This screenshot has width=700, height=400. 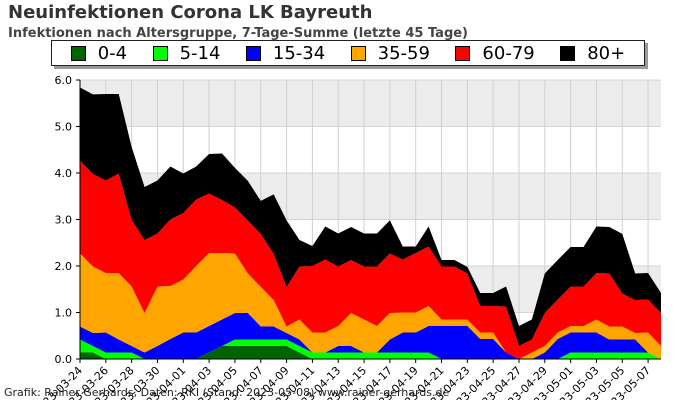 What do you see at coordinates (64, 266) in the screenshot?
I see `y-tick-label: 2.0` at bounding box center [64, 266].